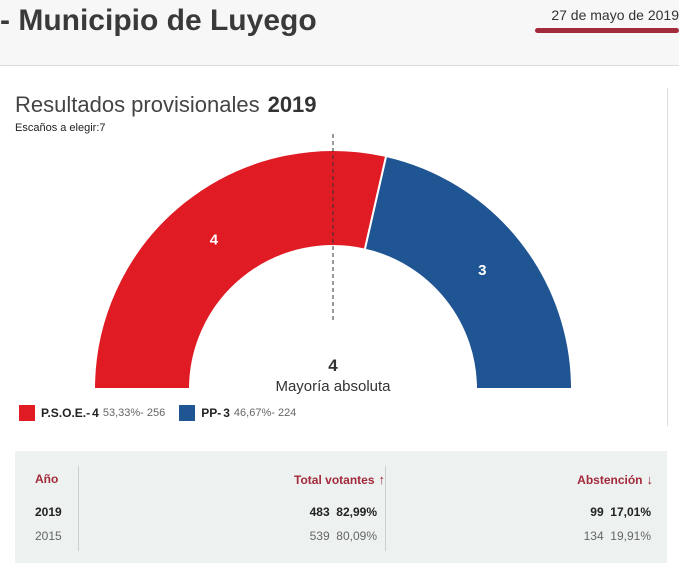 This screenshot has width=679, height=568. What do you see at coordinates (343, 536) in the screenshot?
I see `table-row-voters: 539 80,09%` at bounding box center [343, 536].